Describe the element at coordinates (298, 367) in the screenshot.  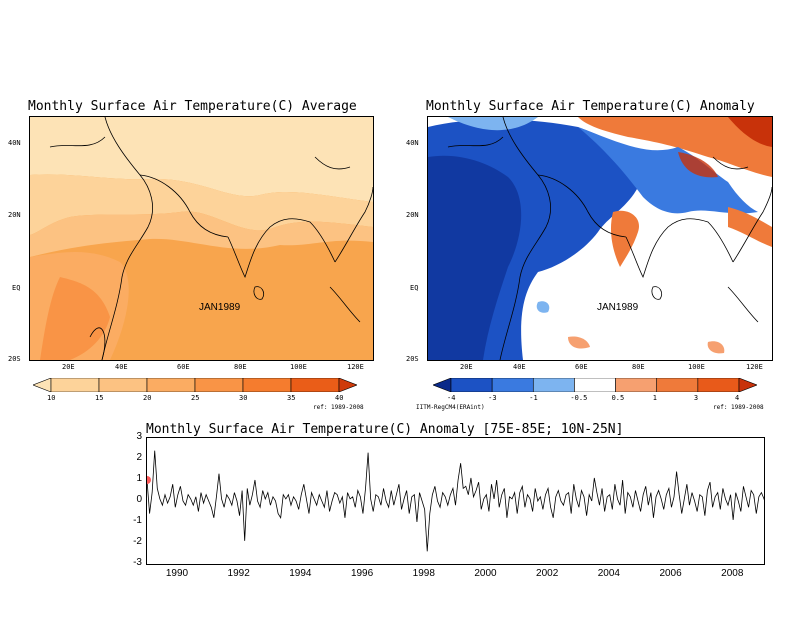
I see `left-lon-tick: 100E` at that location.